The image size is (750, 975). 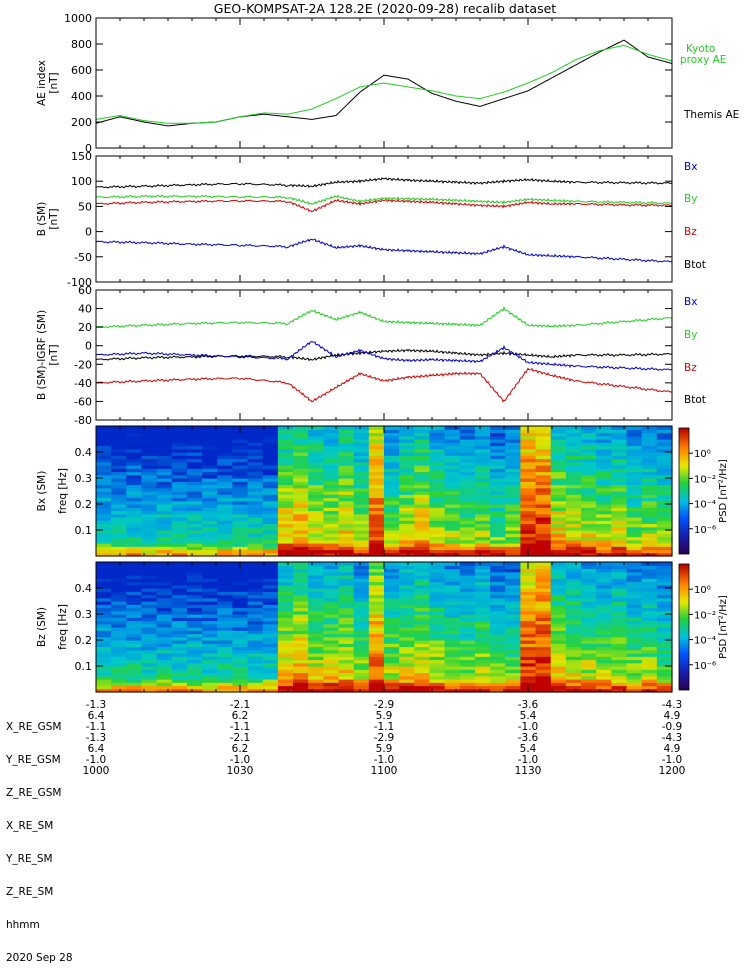 What do you see at coordinates (39, 958) in the screenshot?
I see `eph-label: 2020 Sep 28` at bounding box center [39, 958].